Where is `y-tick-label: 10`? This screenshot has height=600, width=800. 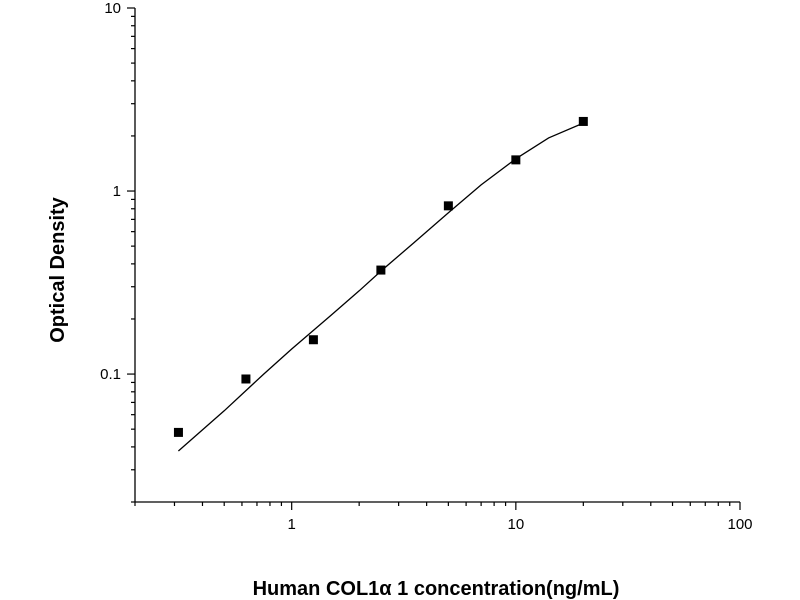
y-tick-label: 10 is located at coordinates (112, 8).